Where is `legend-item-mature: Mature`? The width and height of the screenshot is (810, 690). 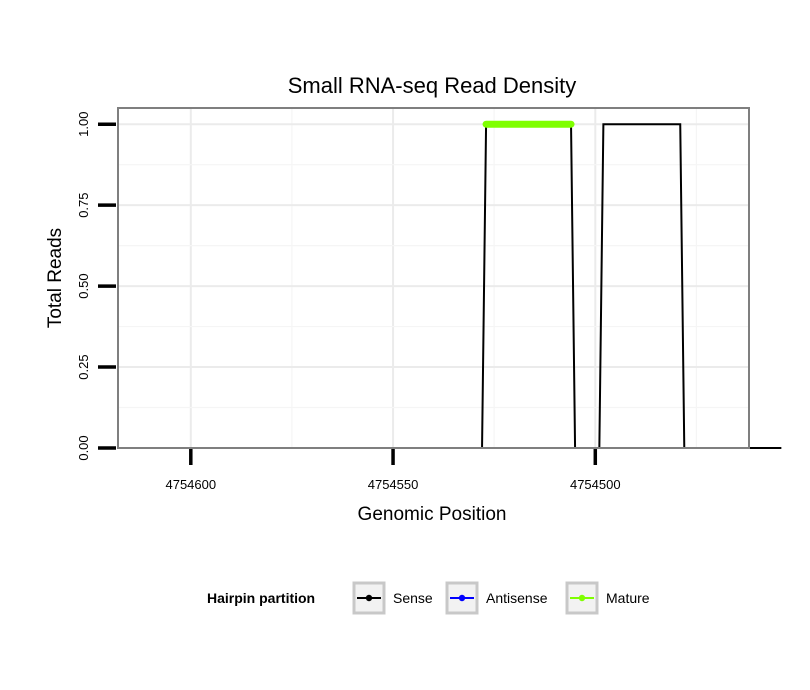 legend-item-mature: Mature is located at coordinates (607, 598).